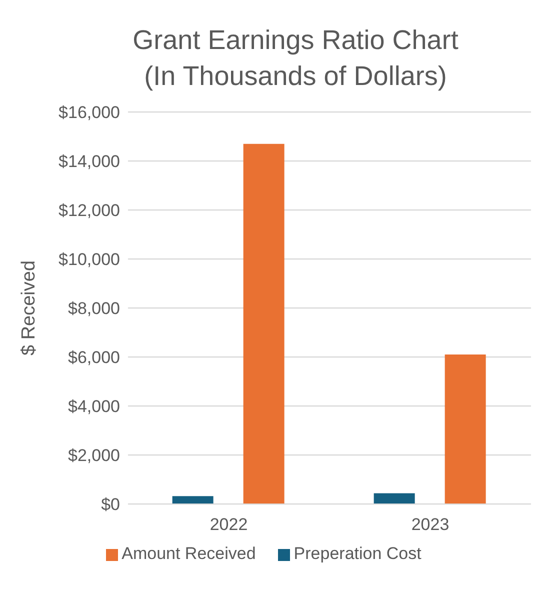 The height and width of the screenshot is (594, 551). What do you see at coordinates (229, 524) in the screenshot?
I see `x-tick-label: 2022` at bounding box center [229, 524].